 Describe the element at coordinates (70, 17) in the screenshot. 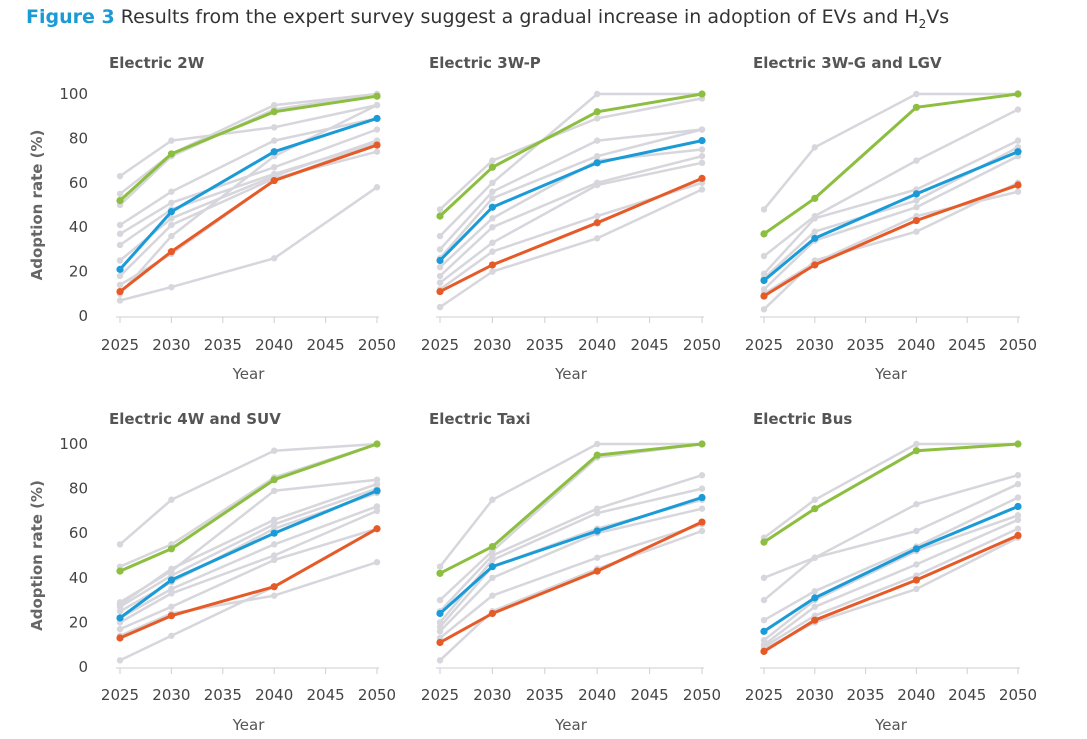

I see `figure-label: Figure 3` at that location.